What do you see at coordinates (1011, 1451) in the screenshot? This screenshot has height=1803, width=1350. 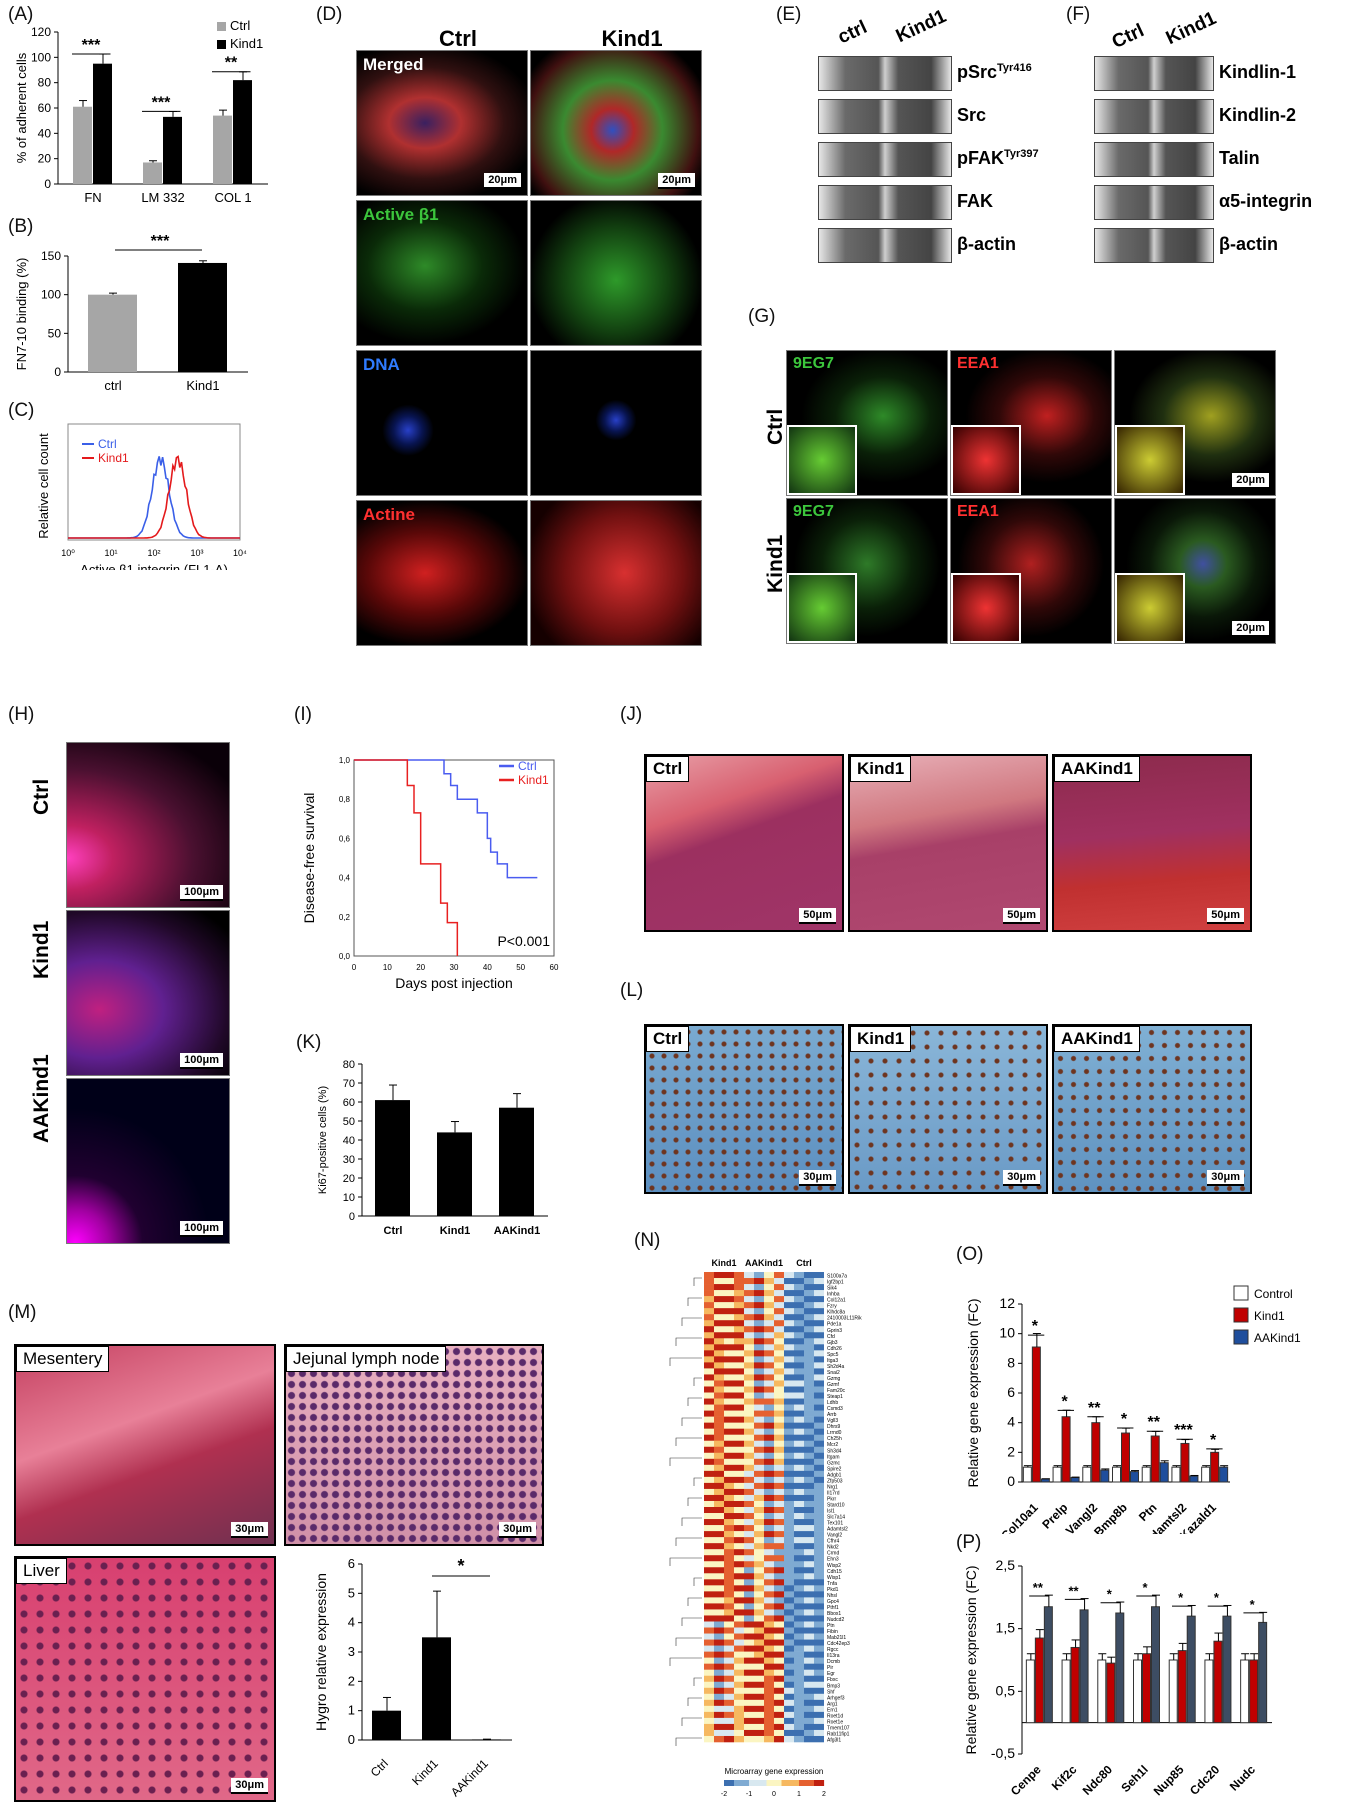 I see `y-tick-label: 2` at bounding box center [1011, 1451].